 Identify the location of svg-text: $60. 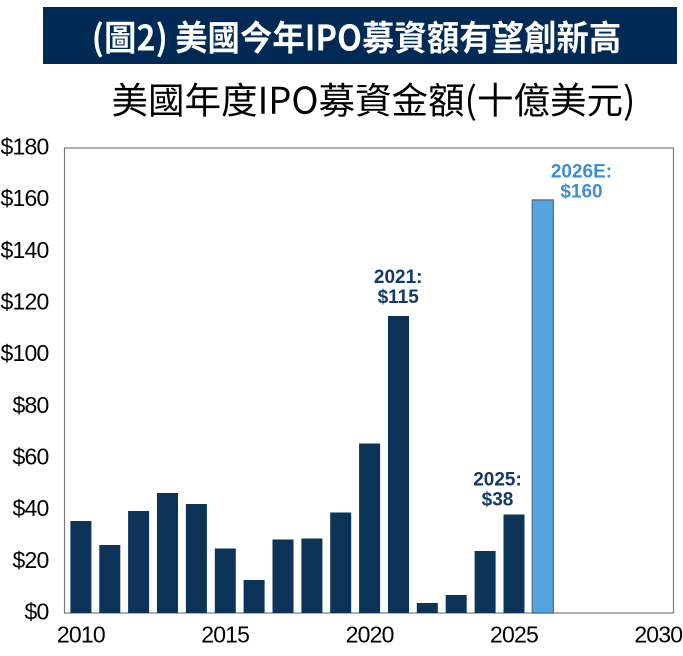
(31, 457).